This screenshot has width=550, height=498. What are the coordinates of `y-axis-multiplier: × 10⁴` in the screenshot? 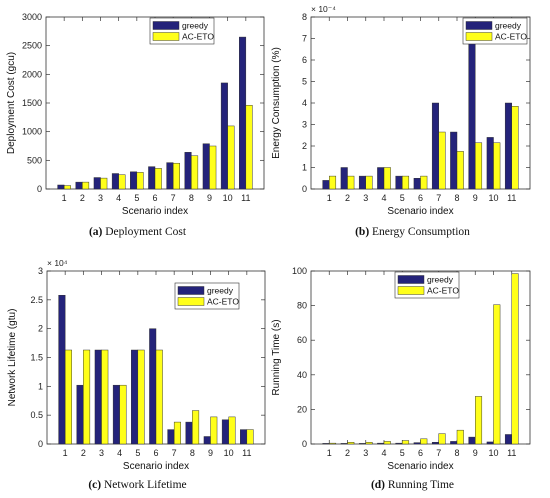 It's located at (57, 263).